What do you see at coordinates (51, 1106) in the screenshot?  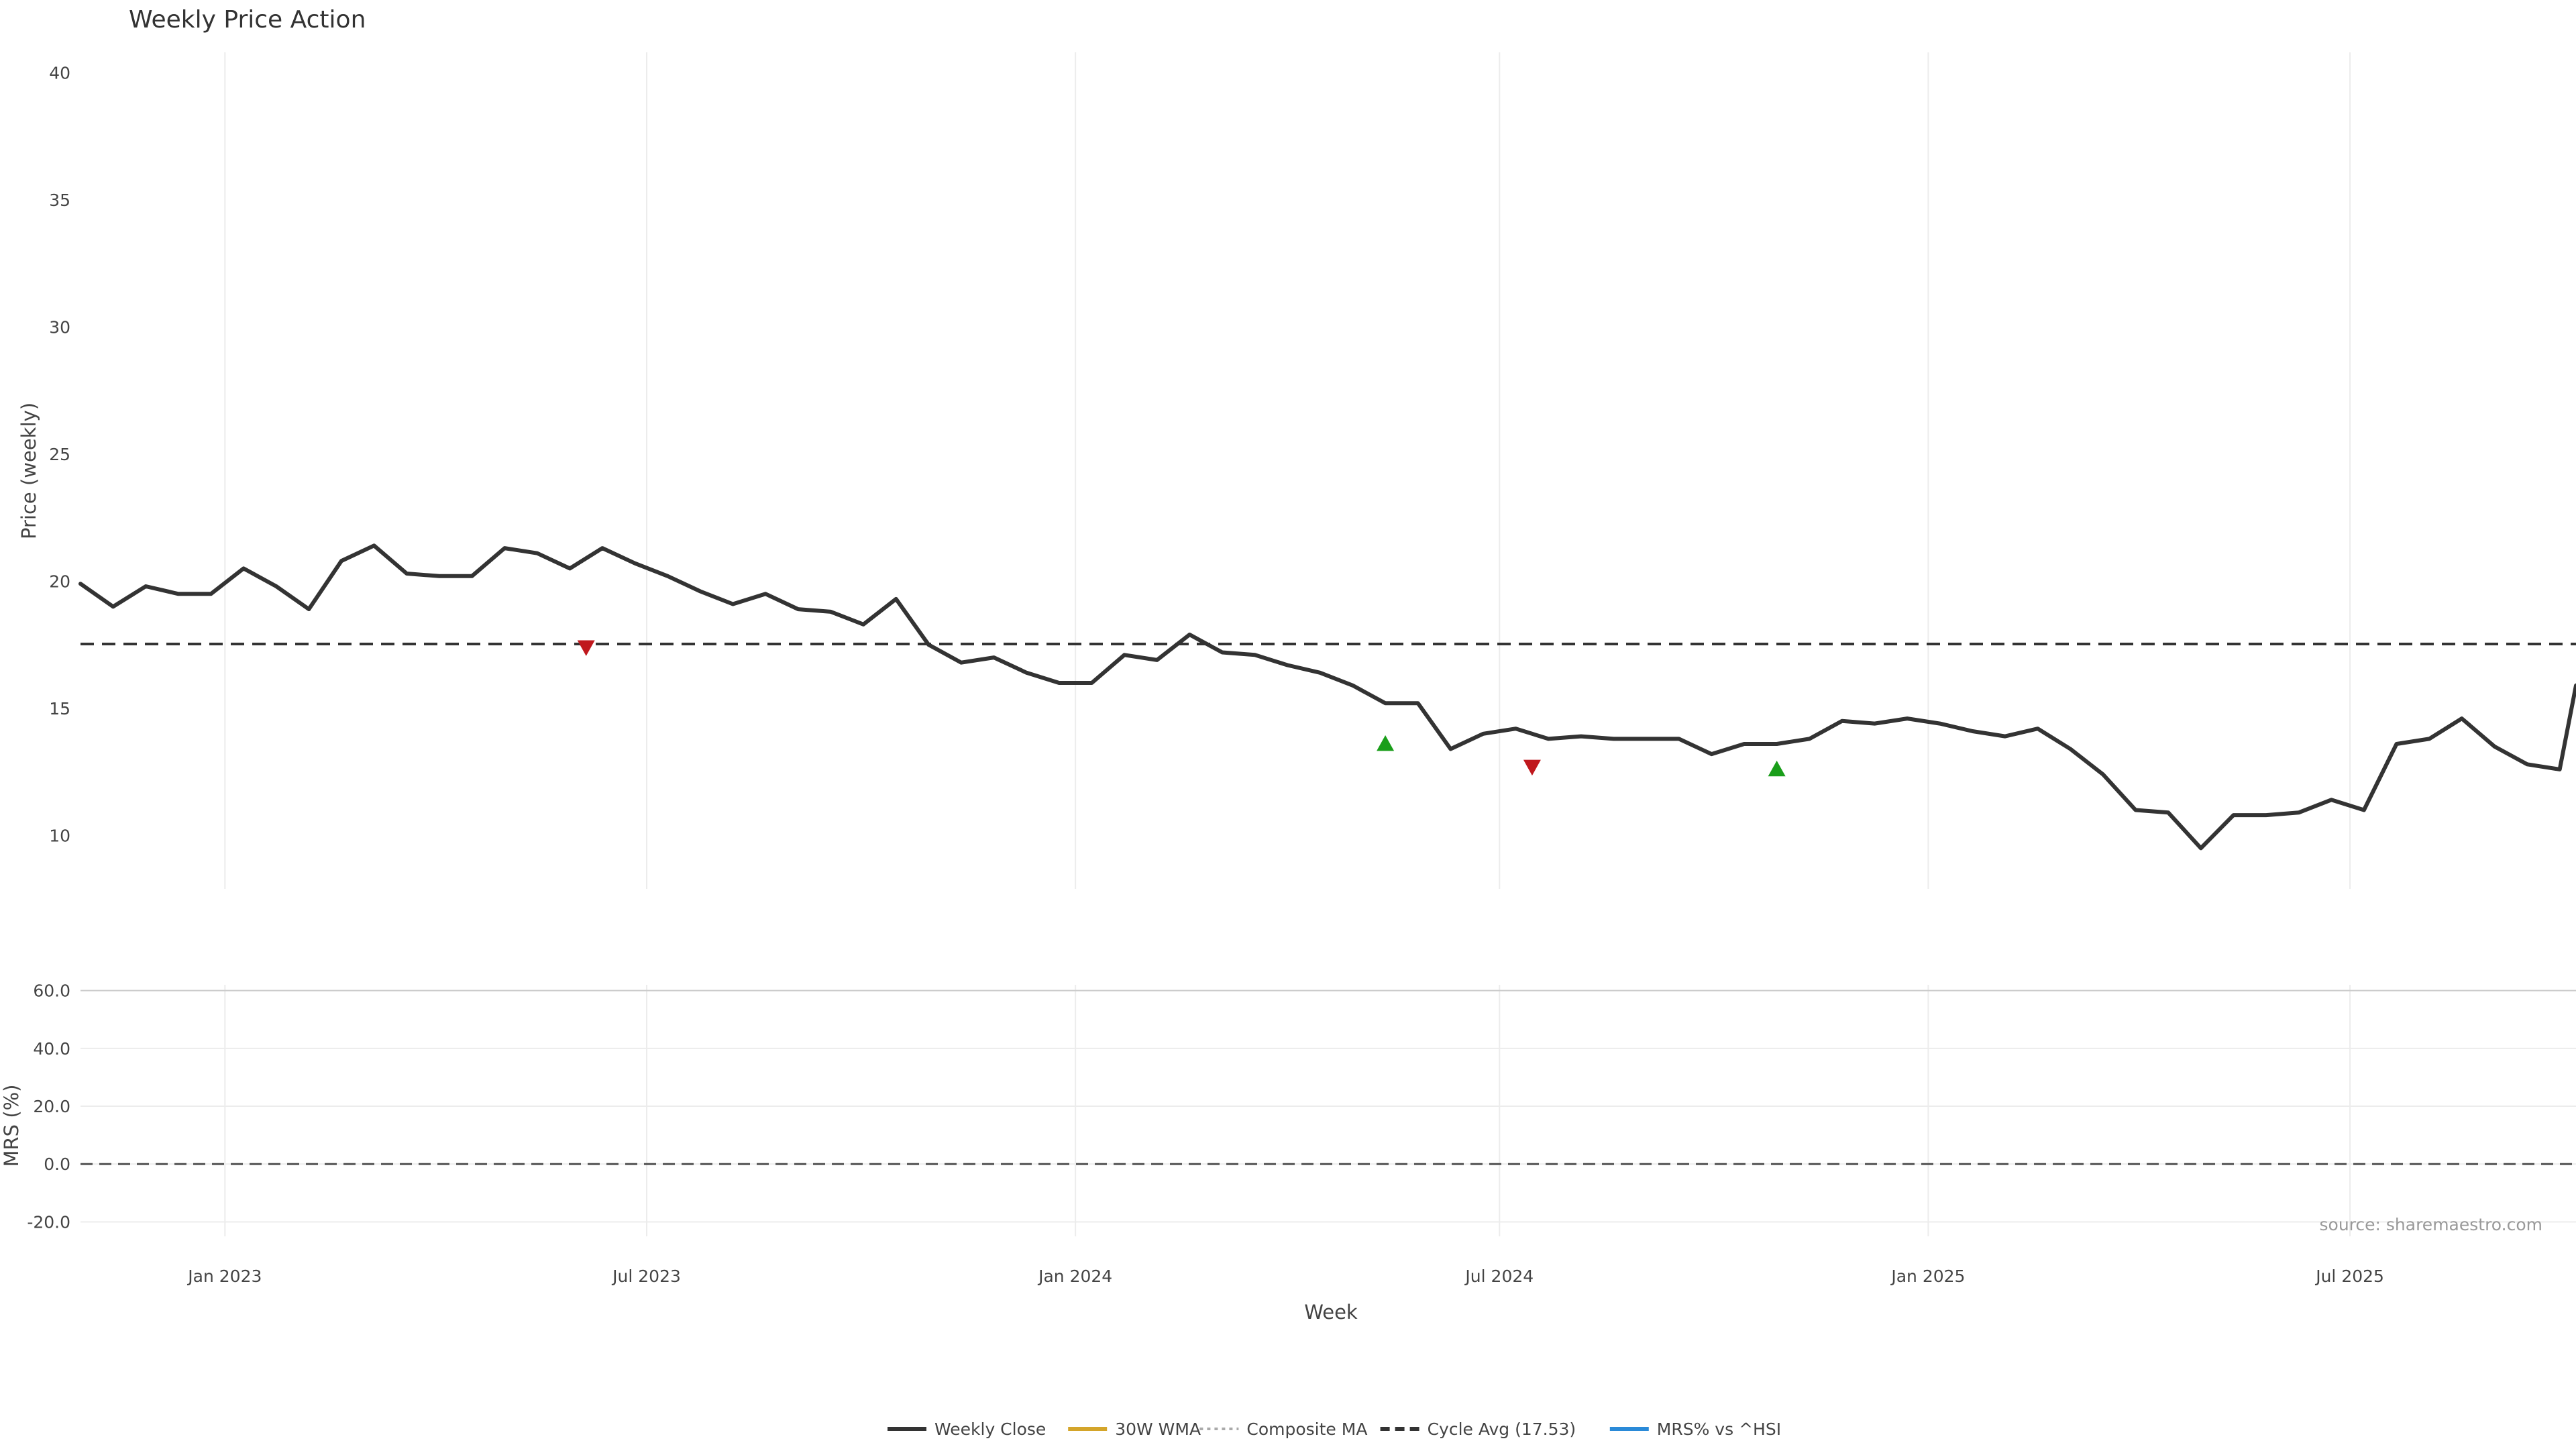 I see `mrs-y-tick-label: 20.0` at bounding box center [51, 1106].